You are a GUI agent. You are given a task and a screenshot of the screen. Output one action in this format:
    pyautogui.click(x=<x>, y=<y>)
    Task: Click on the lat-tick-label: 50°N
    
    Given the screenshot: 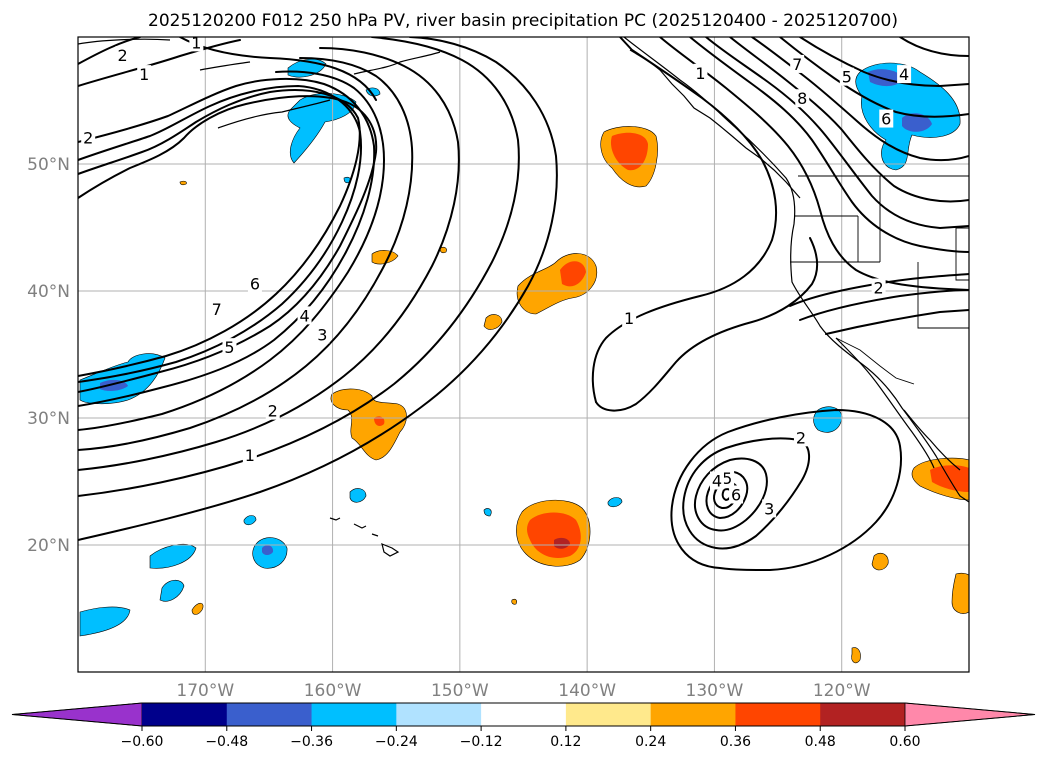 What is the action you would take?
    pyautogui.click(x=48, y=165)
    